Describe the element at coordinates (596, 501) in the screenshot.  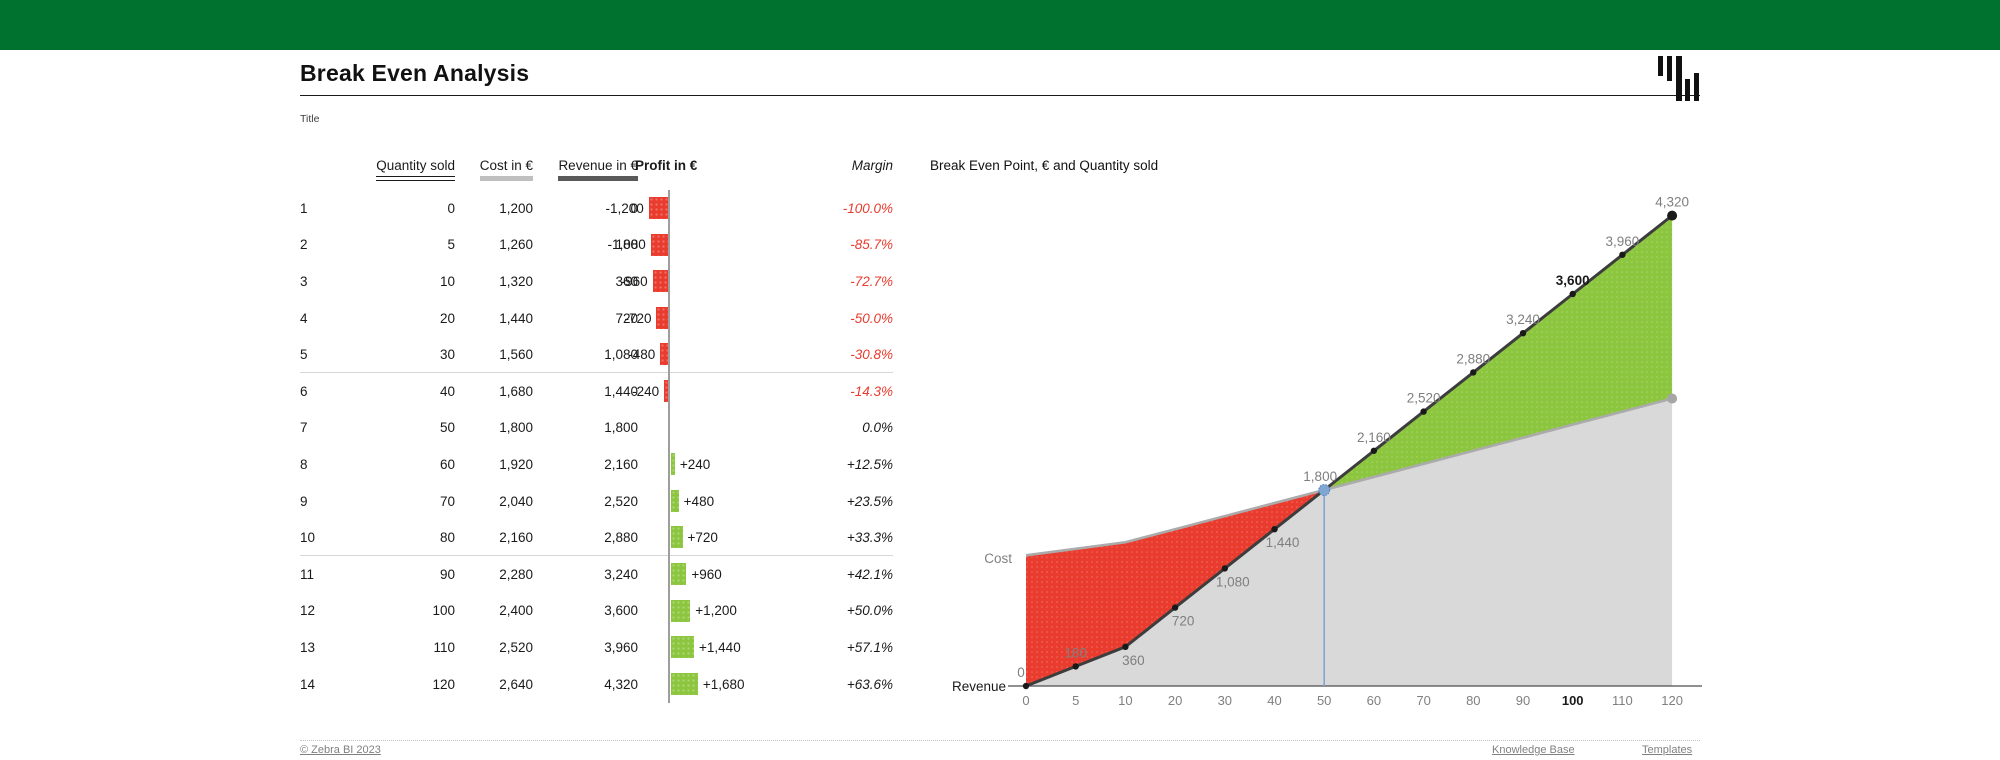
I see `table-row: 9 70 2,040 2,520 +480 +23.5%` at that location.